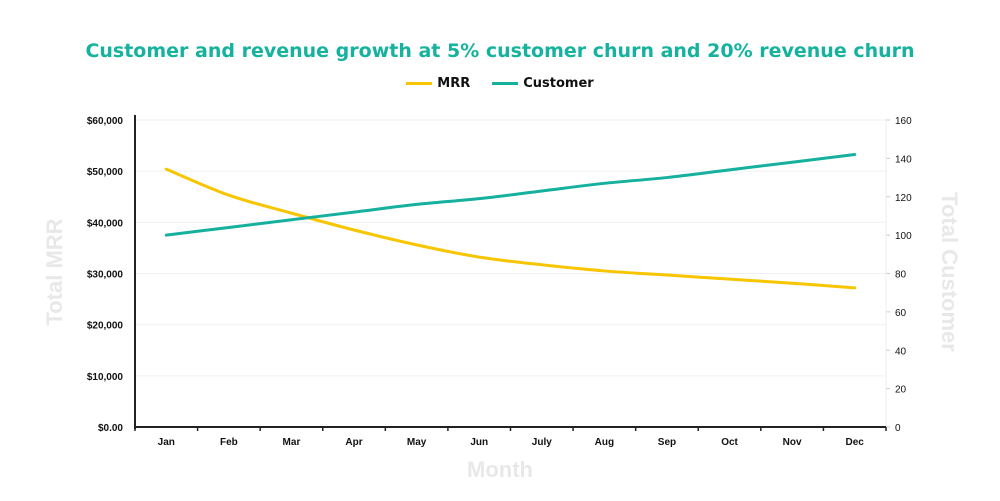  I want to click on x-tick-label: July, so click(542, 442).